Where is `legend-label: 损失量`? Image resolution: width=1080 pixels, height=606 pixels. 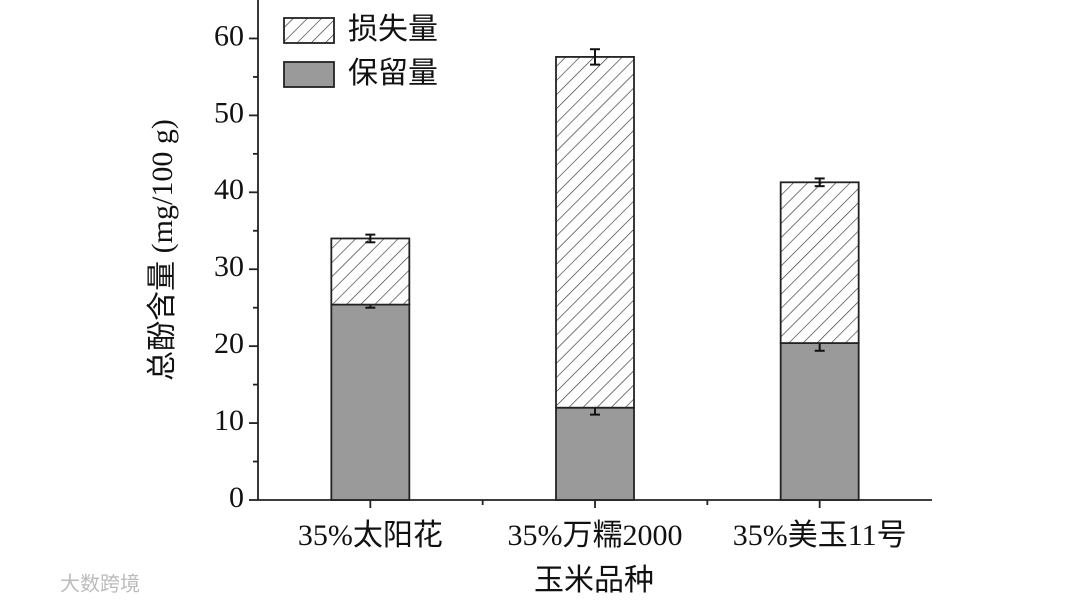 legend-label: 损失量 is located at coordinates (393, 29).